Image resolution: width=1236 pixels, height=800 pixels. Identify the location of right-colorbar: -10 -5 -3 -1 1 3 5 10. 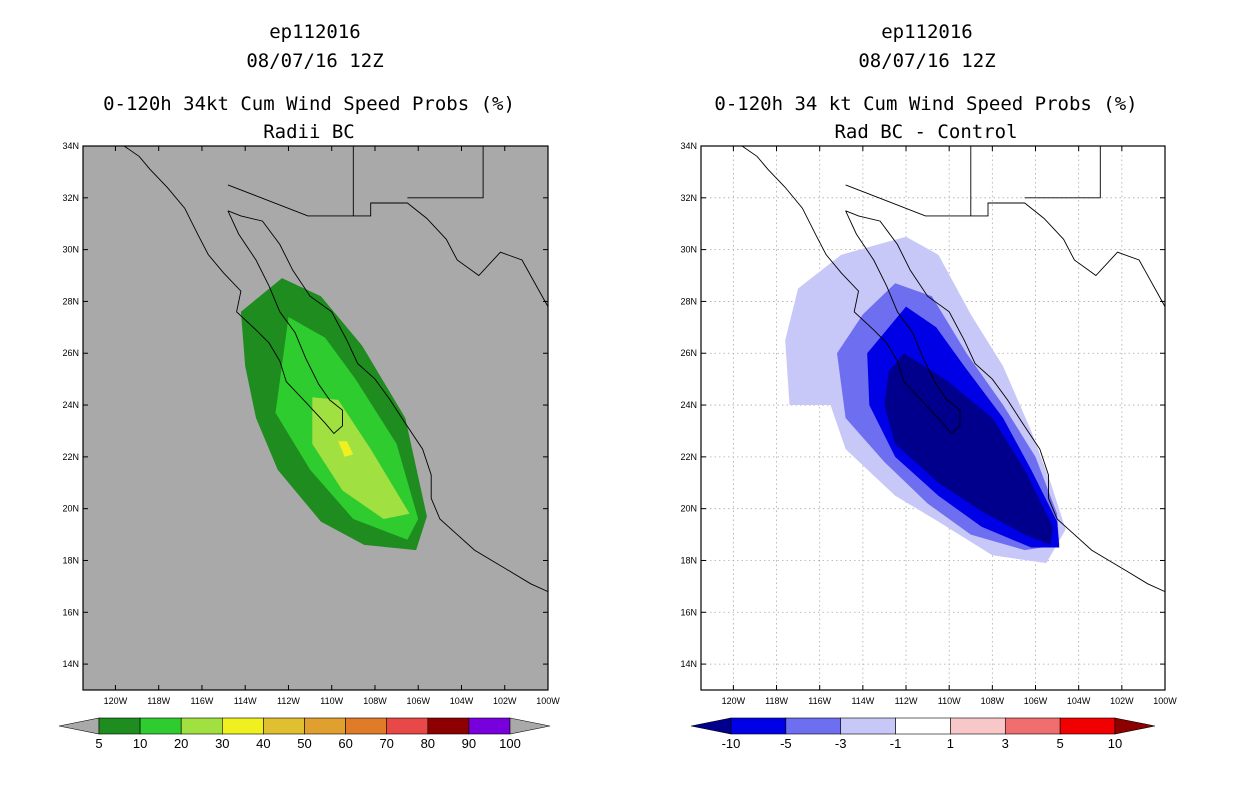
(923, 734).